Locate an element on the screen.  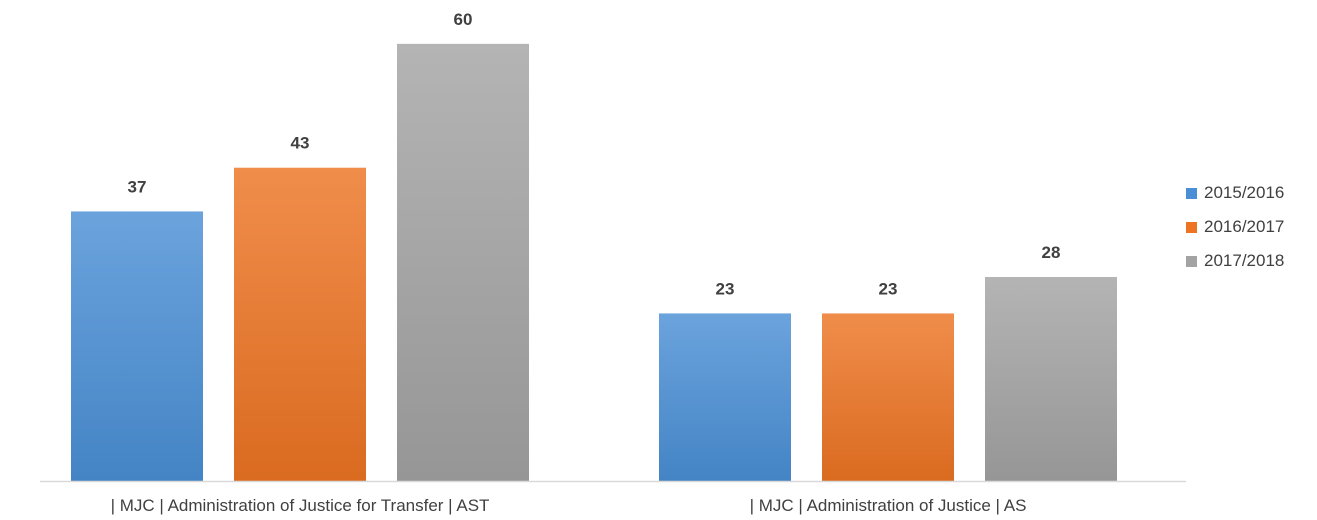
legend-label: 2017/2018 is located at coordinates (1244, 260).